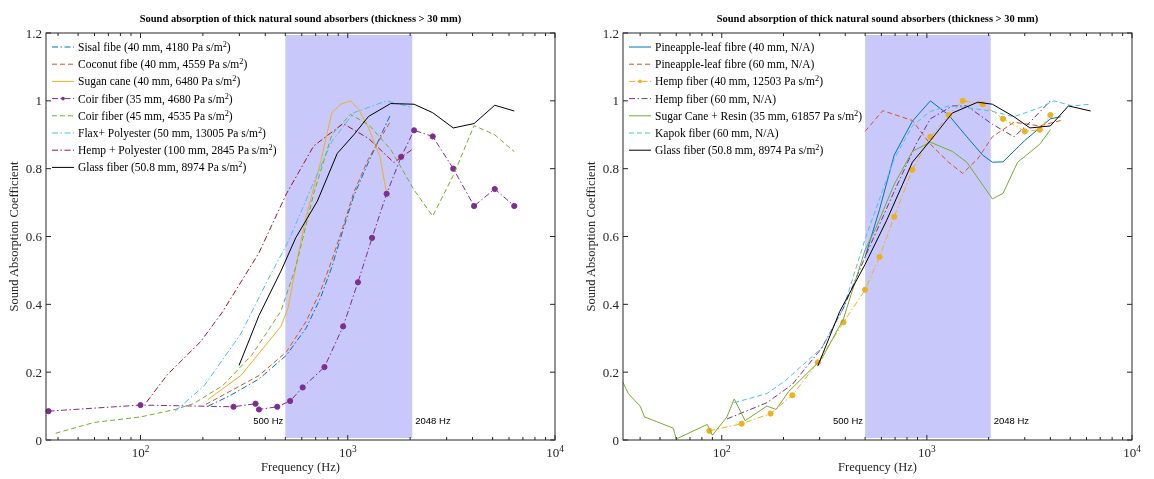 The width and height of the screenshot is (1154, 479). I want to click on legend-label: Hemp + Polyester (100 mm, 2845 Pa s/m$^{2}$), so click(177, 150).